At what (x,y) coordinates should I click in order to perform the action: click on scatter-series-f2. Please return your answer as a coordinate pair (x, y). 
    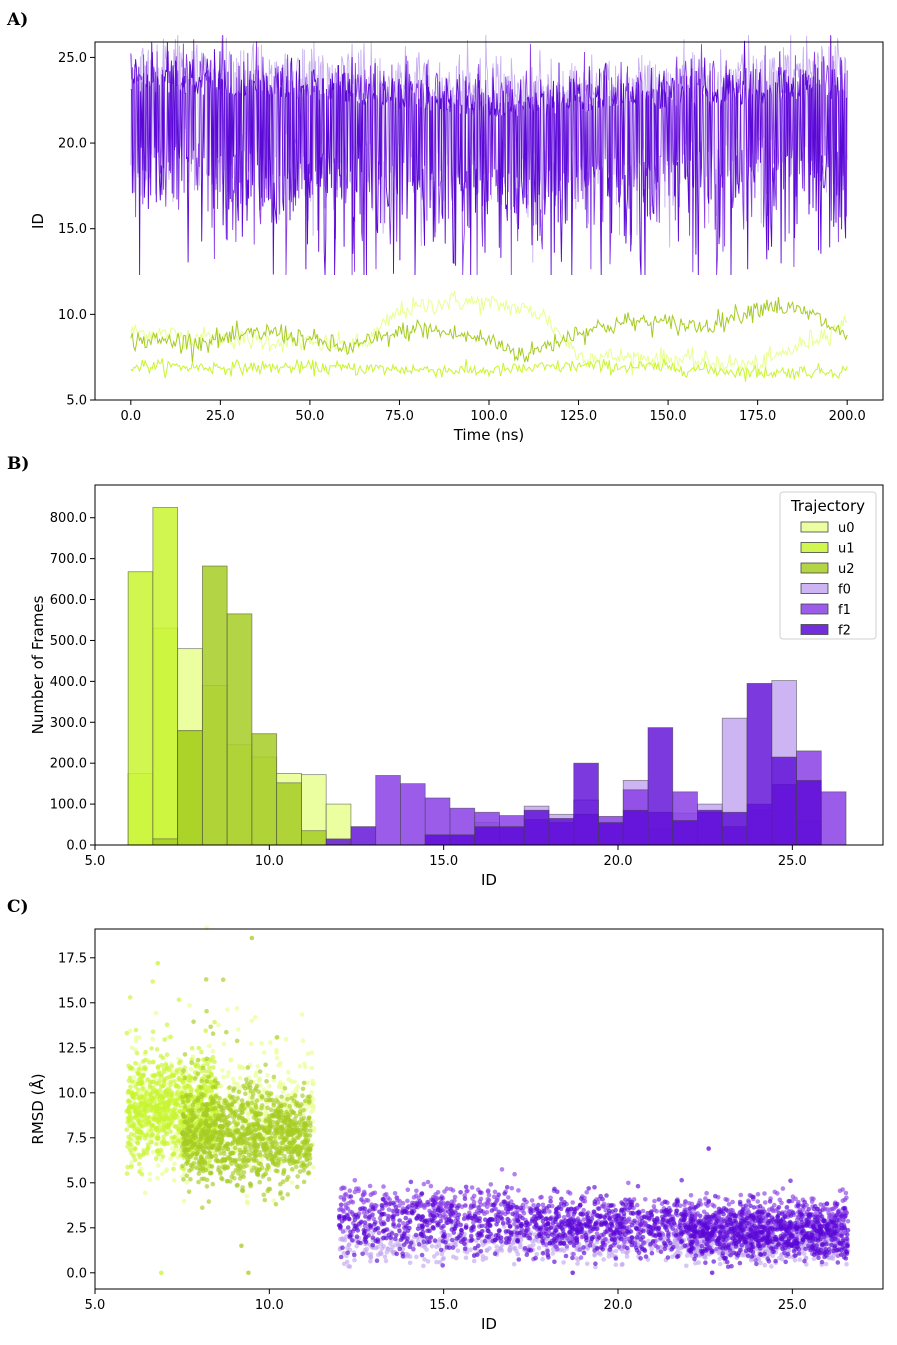
    Looking at the image, I should click on (593, 1223).